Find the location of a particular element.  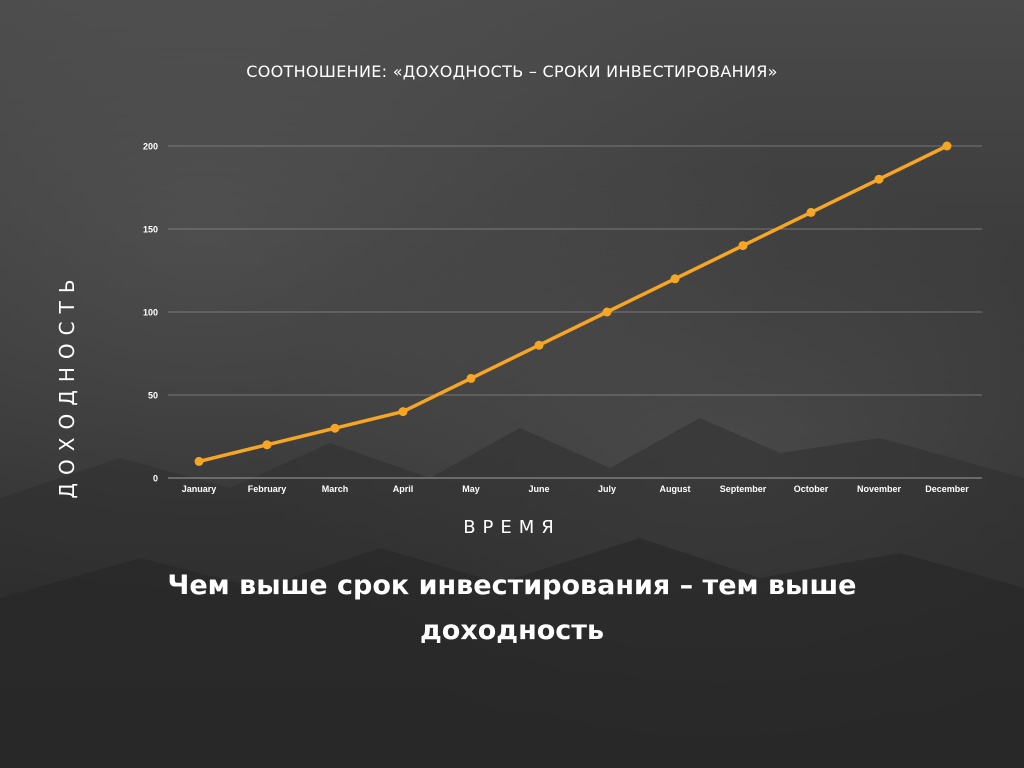

x-tick-label: November is located at coordinates (879, 489).